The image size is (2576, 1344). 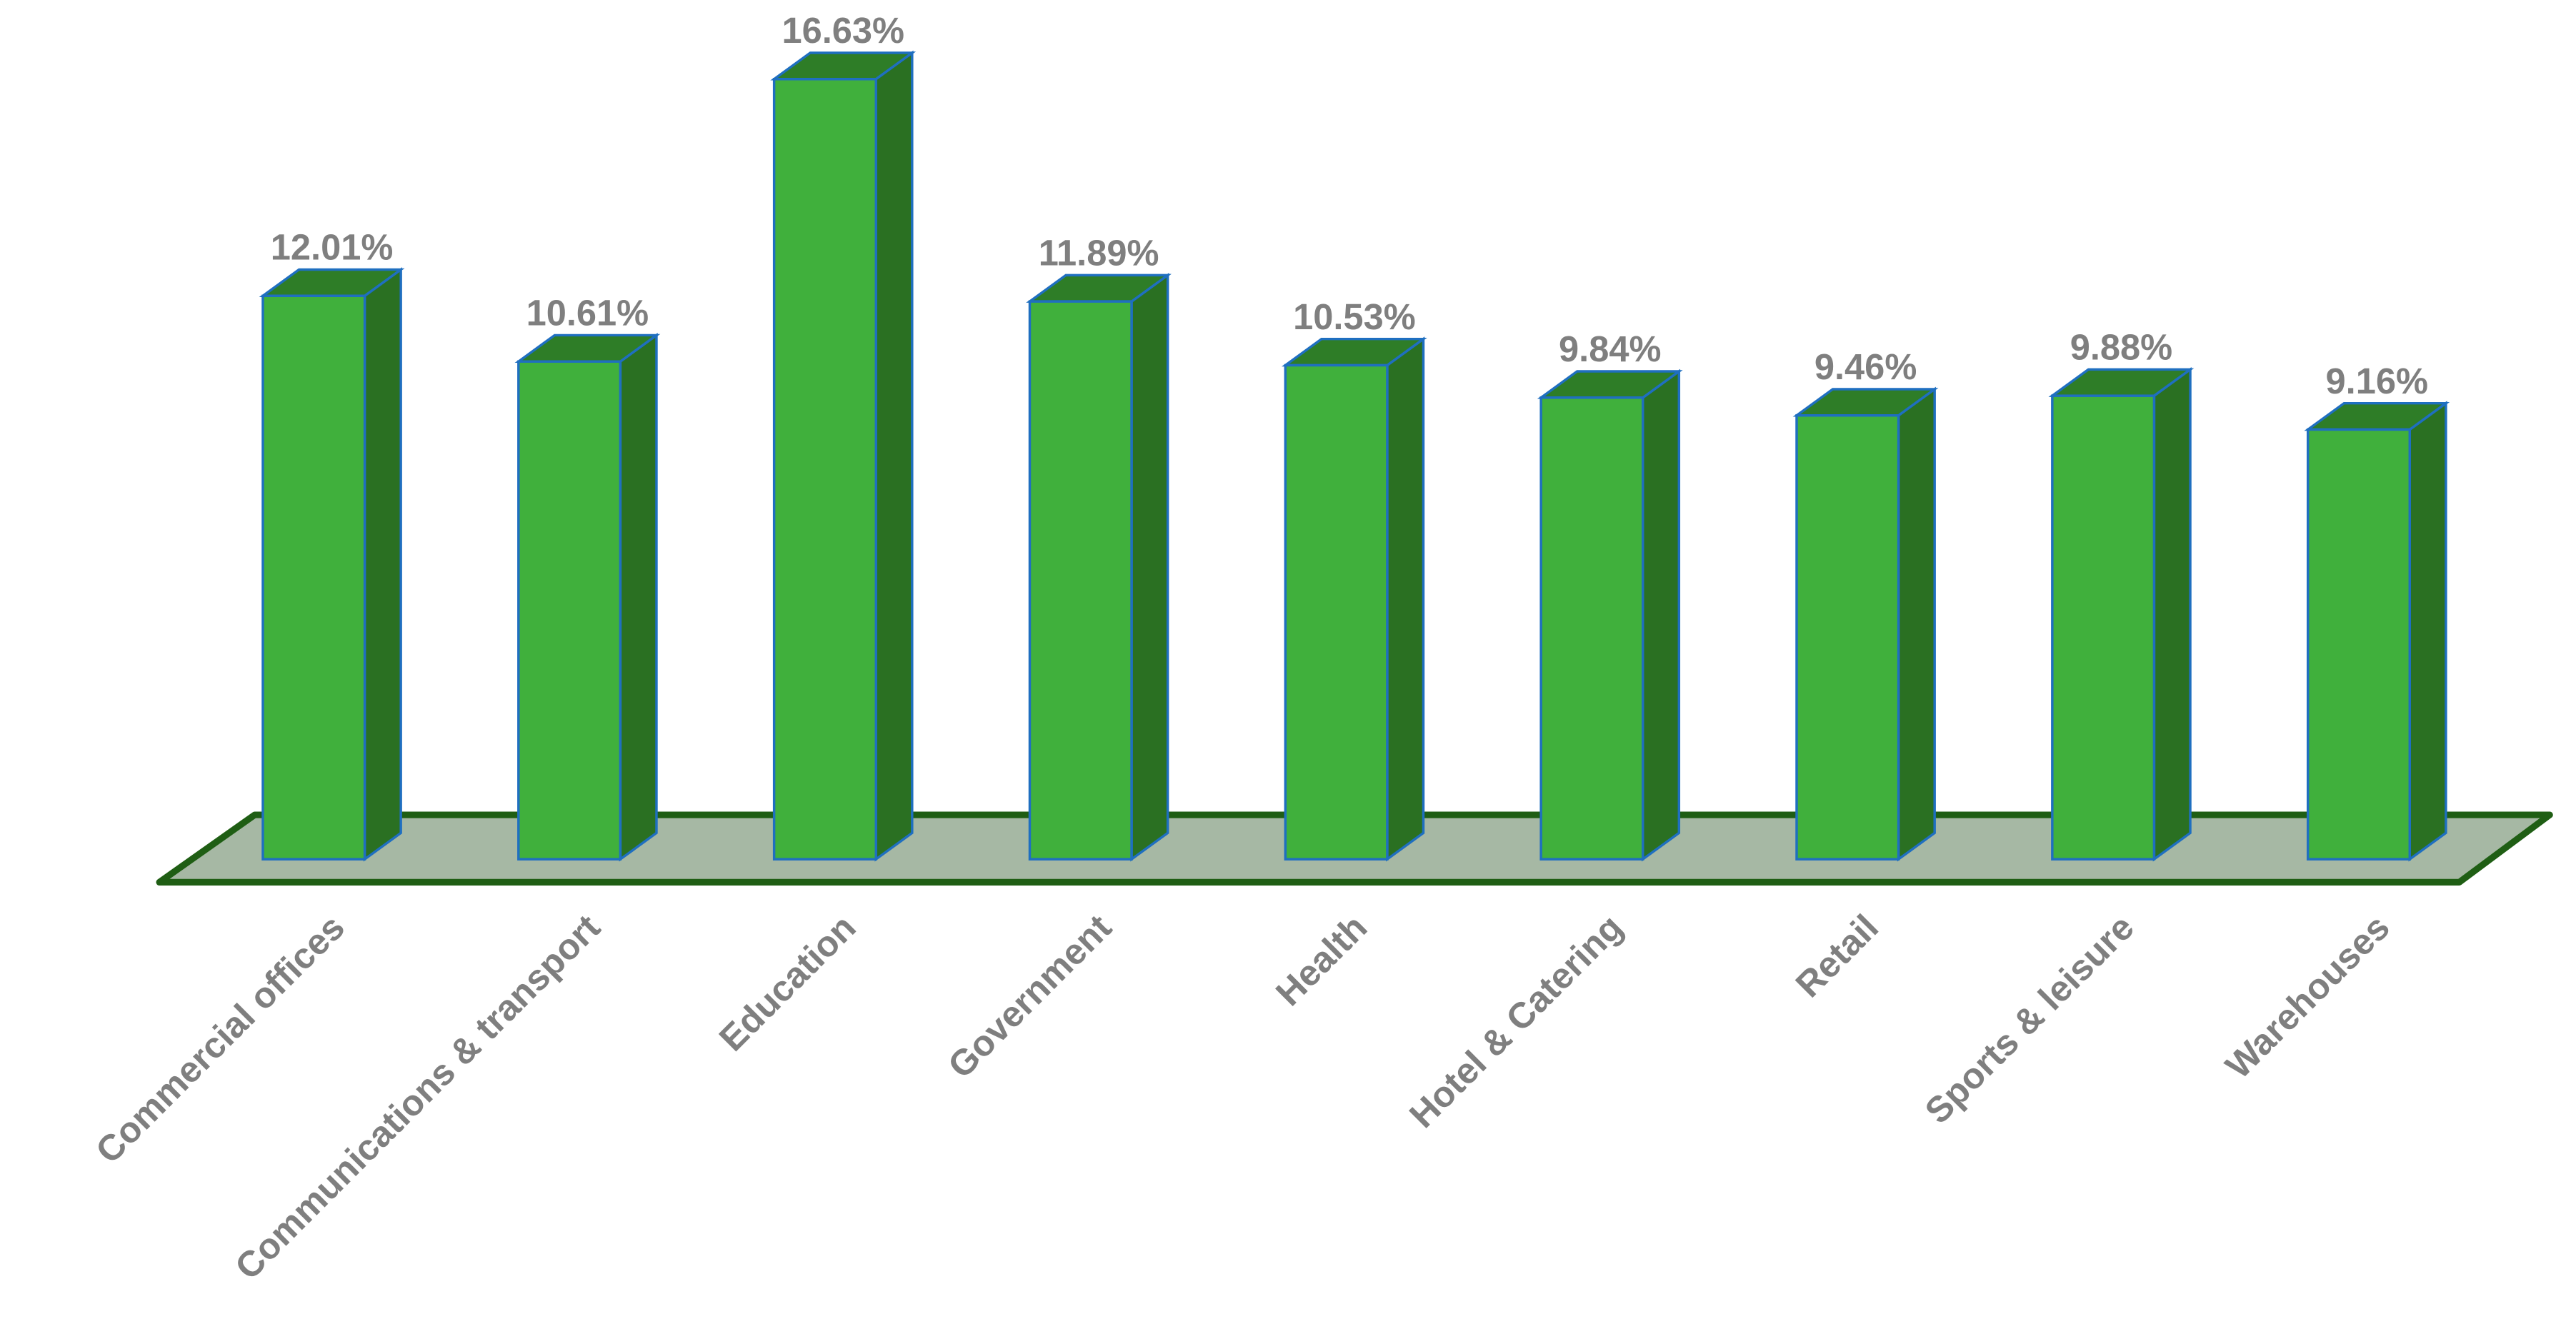 I want to click on value-label: 9.16%, so click(x=2377, y=381).